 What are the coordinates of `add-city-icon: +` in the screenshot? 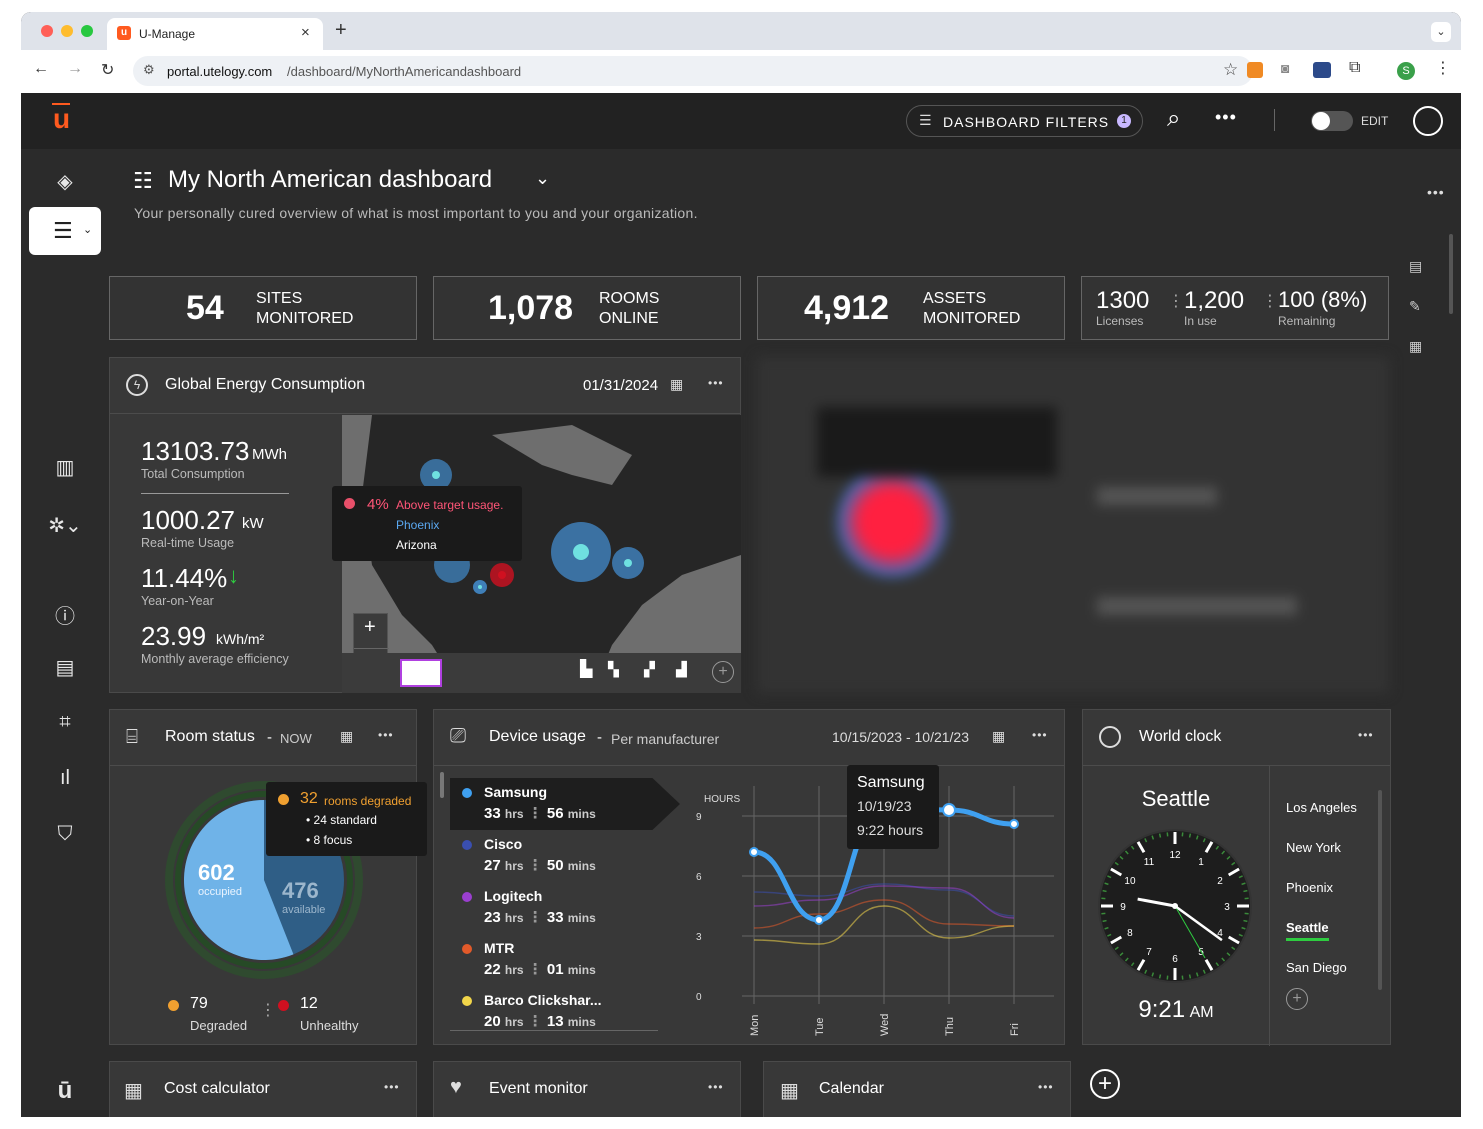 It's located at (1297, 999).